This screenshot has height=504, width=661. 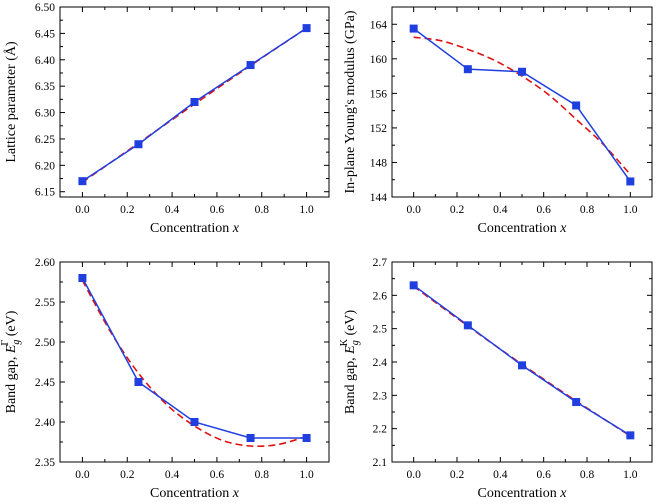 I want to click on y-tick-label: 144, so click(x=379, y=198).